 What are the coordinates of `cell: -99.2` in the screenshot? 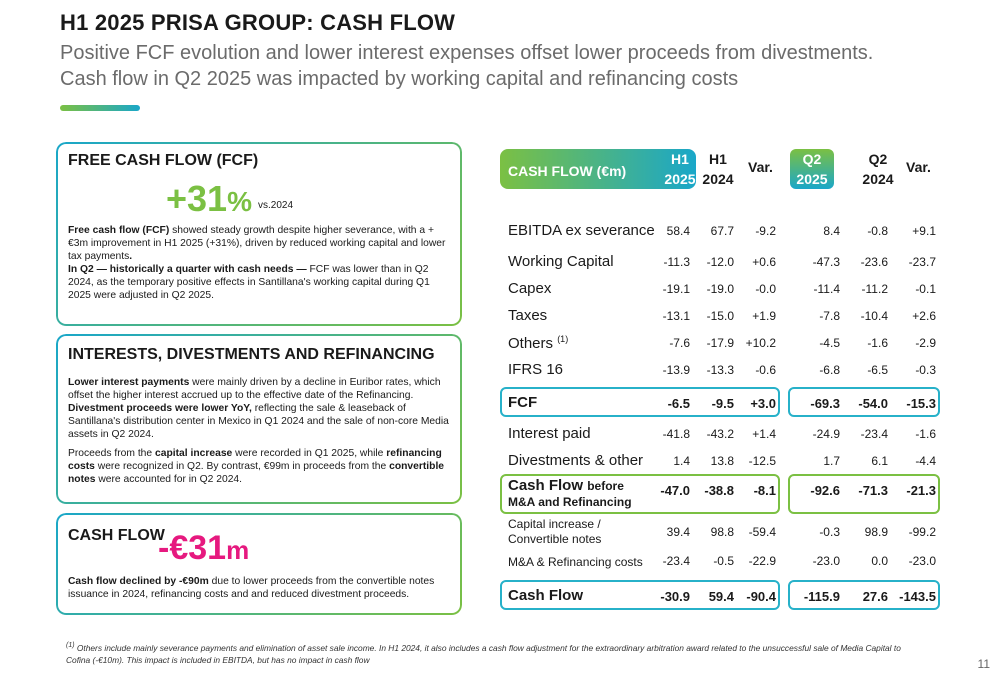 It's located at (922, 532).